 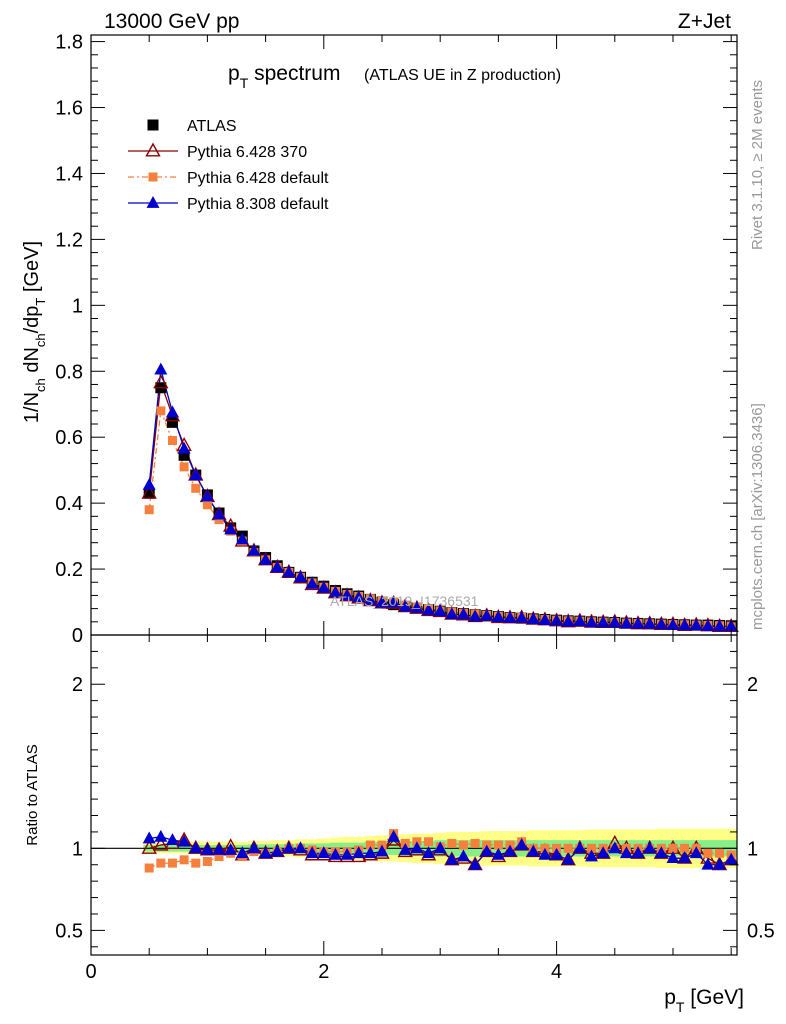 I want to click on y-tick-label: 0.4, so click(x=69, y=504).